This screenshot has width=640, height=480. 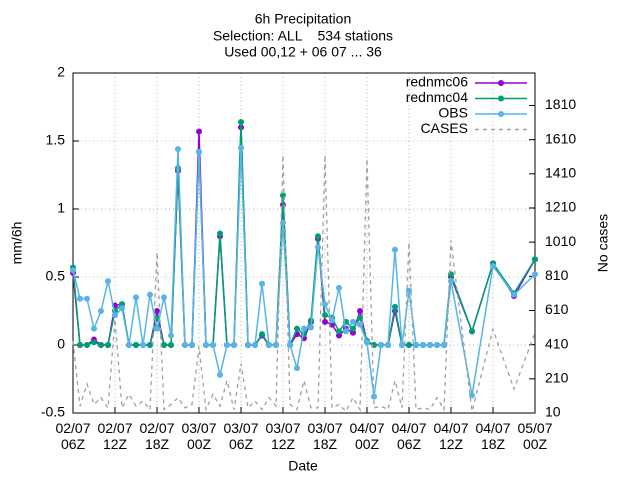 I want to click on x-tick-label: 04/07 12Z, so click(x=450, y=436).